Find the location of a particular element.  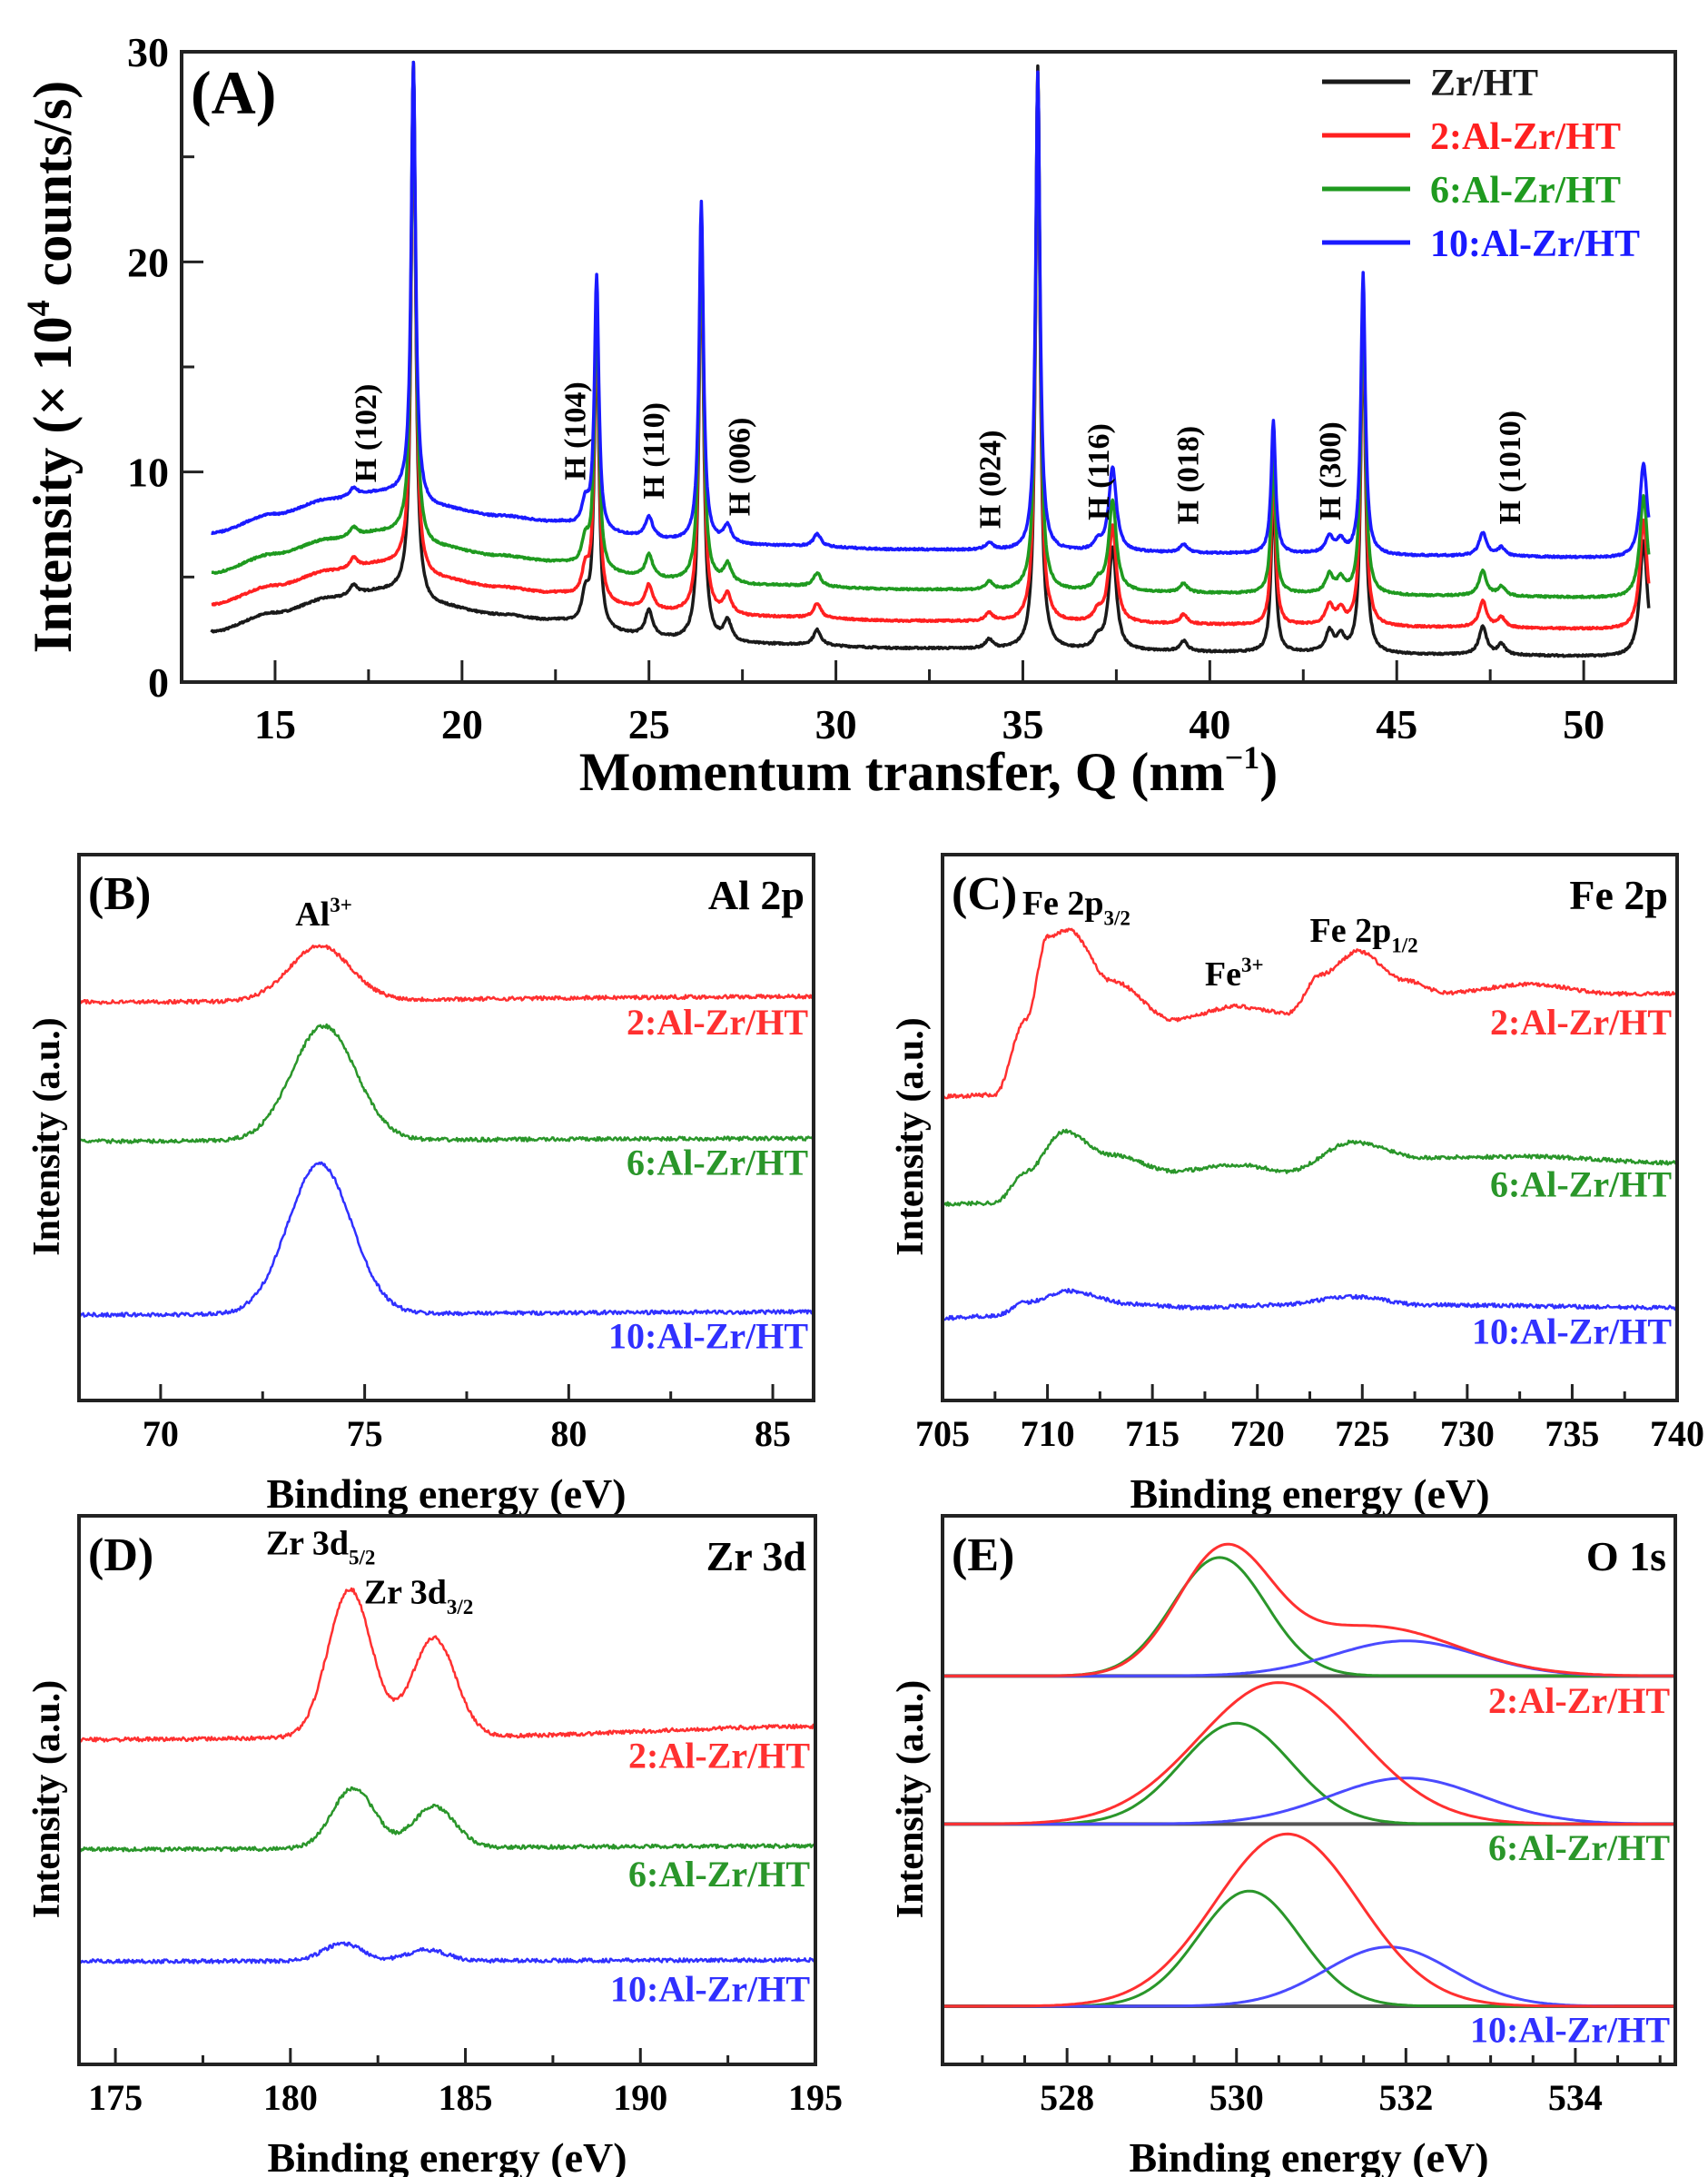

x-tick-label: 30 is located at coordinates (836, 724).